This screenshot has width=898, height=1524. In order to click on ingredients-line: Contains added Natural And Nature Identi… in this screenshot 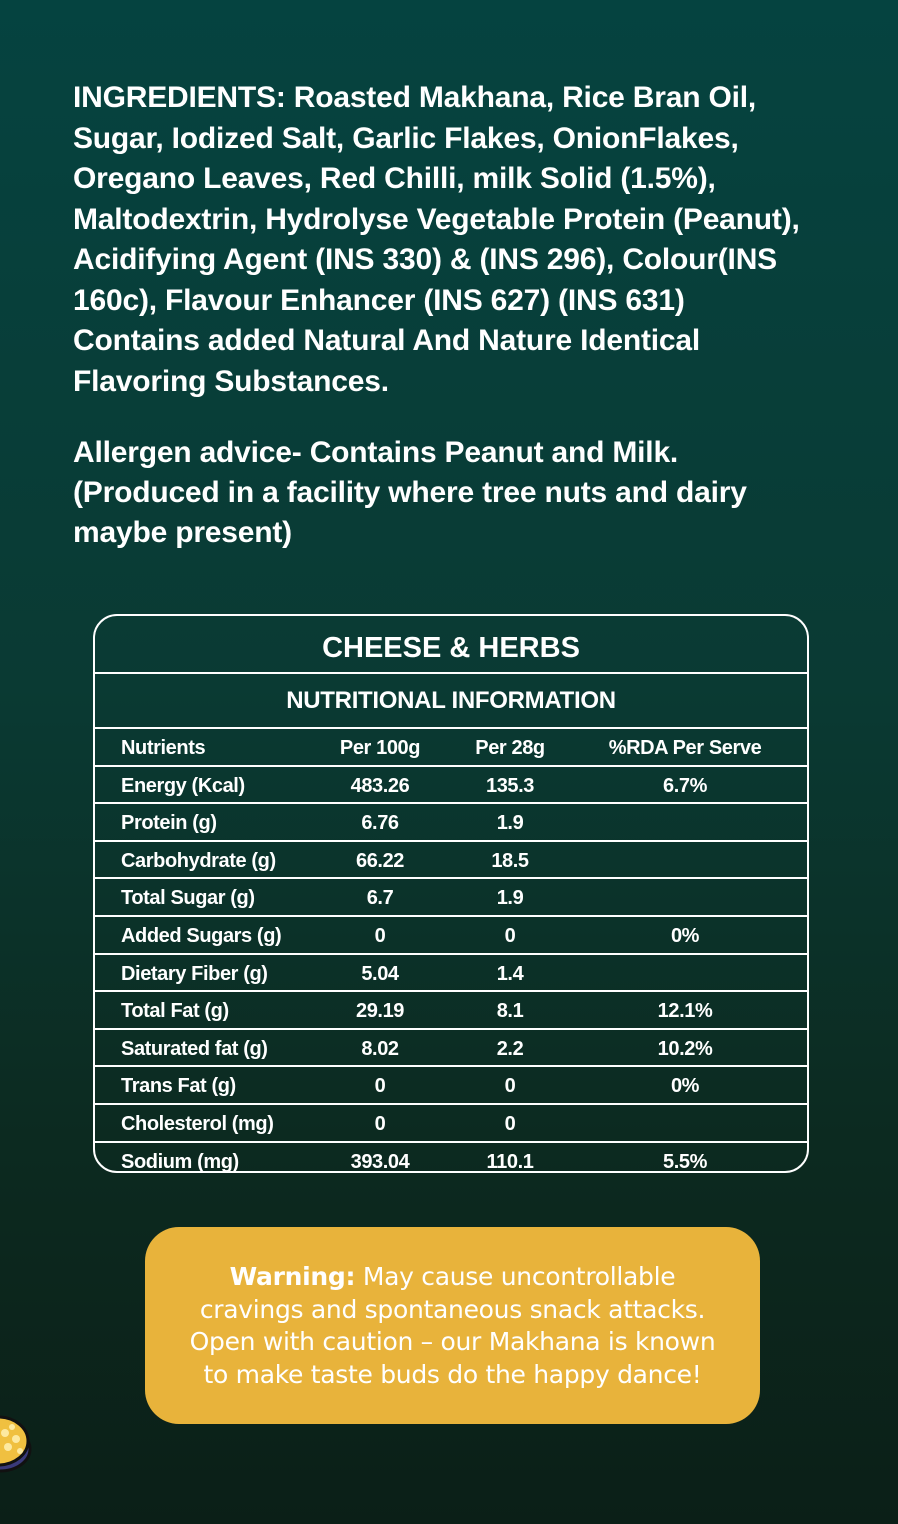, I will do `click(387, 340)`.